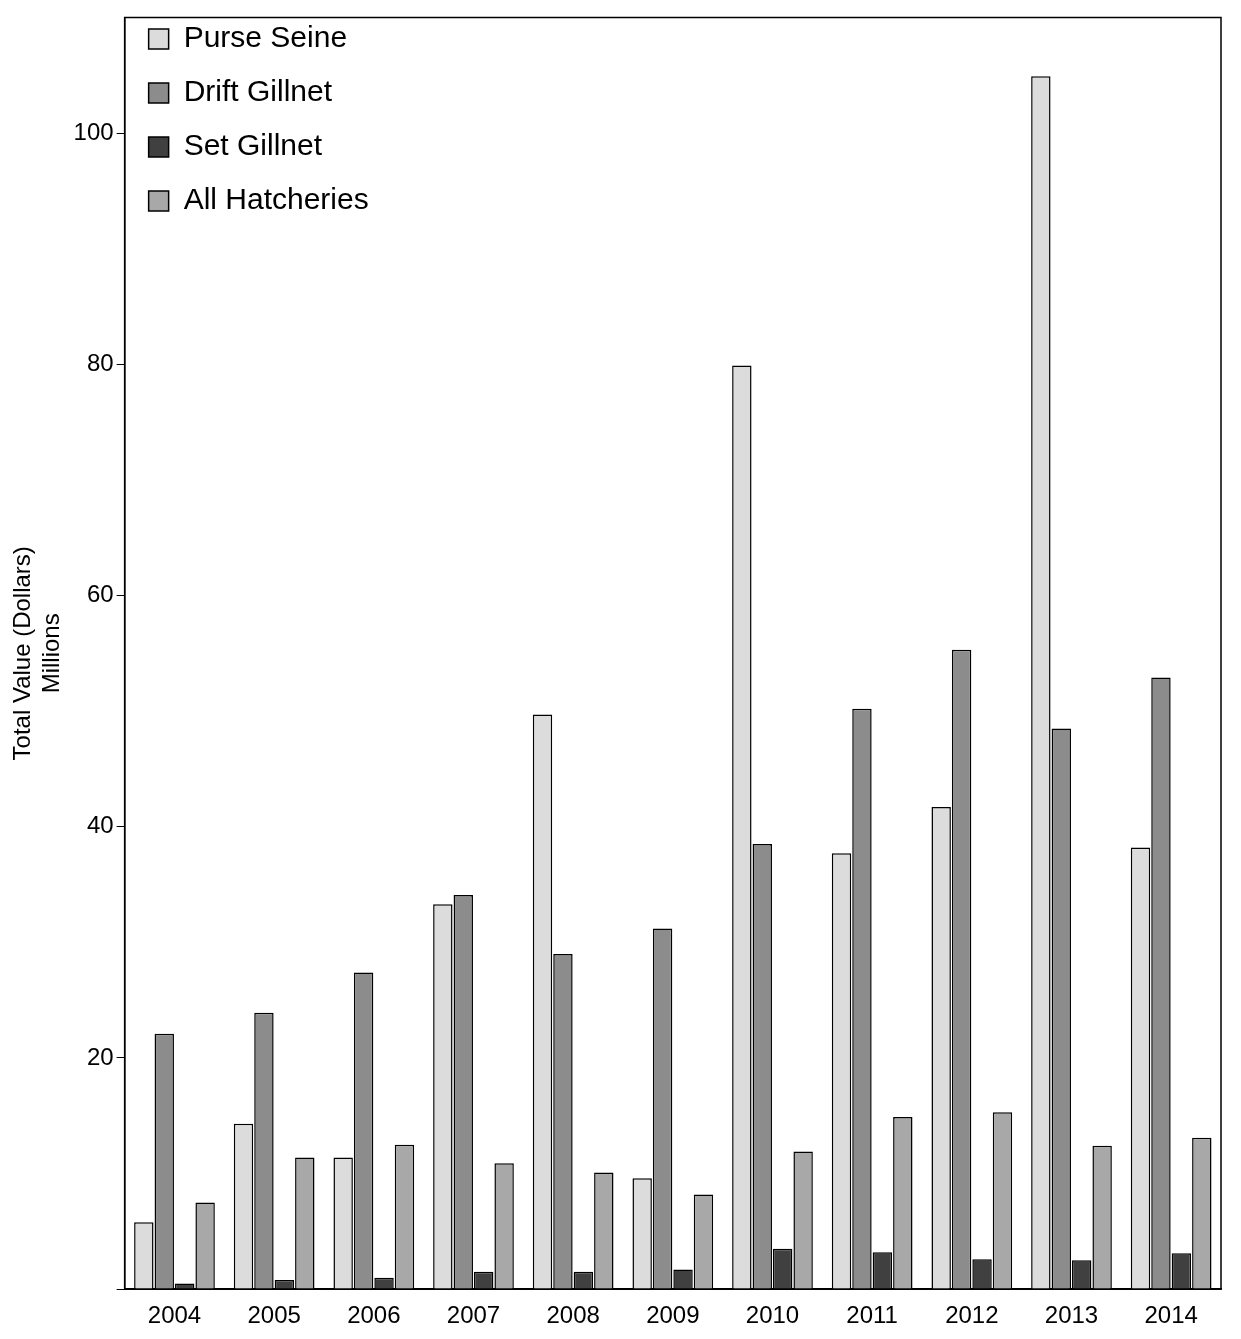 This screenshot has height=1339, width=1241. What do you see at coordinates (100, 594) in the screenshot?
I see `y-tick-label: 60` at bounding box center [100, 594].